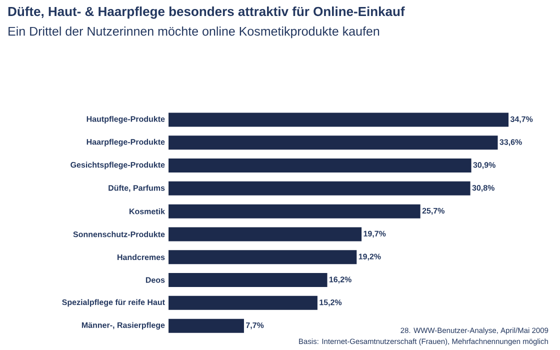 The height and width of the screenshot is (350, 560). What do you see at coordinates (155, 280) in the screenshot?
I see `y-tick-label: Deos` at bounding box center [155, 280].